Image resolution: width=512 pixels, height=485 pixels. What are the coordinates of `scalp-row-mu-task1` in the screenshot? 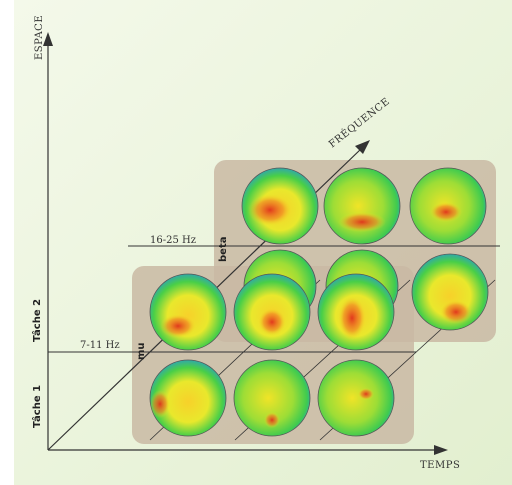 It's located at (272, 398).